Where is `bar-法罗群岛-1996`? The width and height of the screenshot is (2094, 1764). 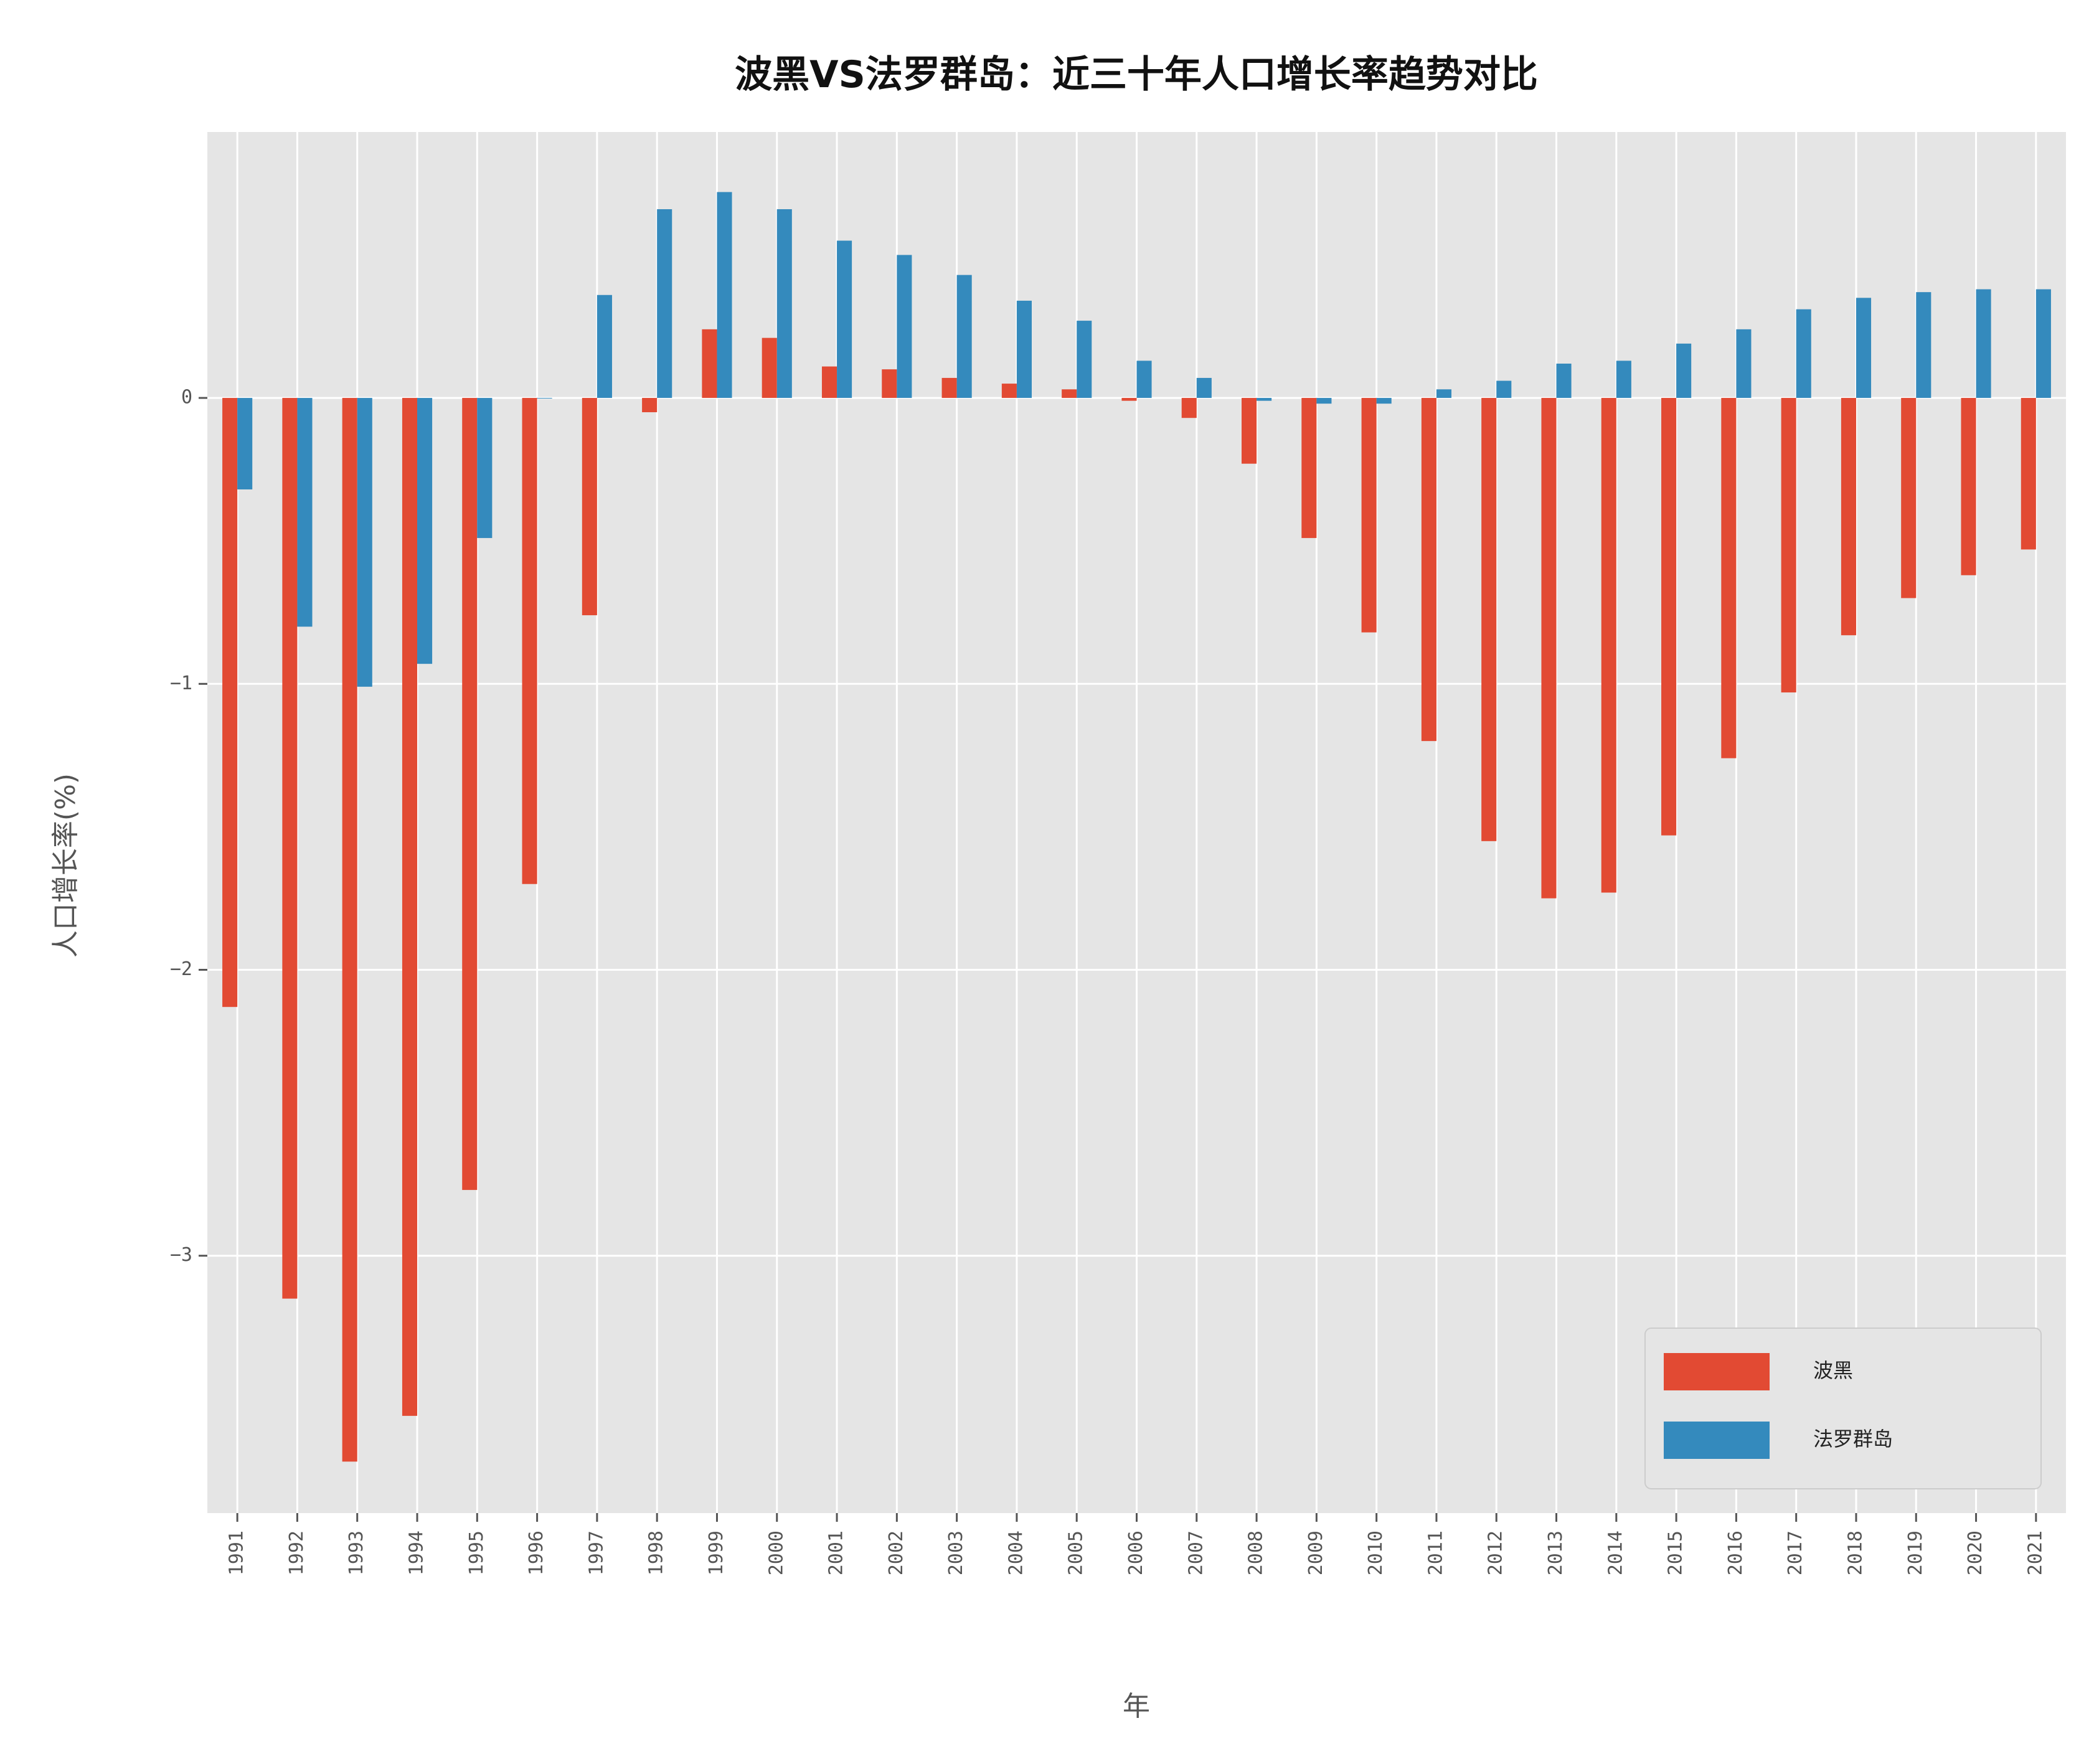
bar-法罗群岛-1996 is located at coordinates (544, 399).